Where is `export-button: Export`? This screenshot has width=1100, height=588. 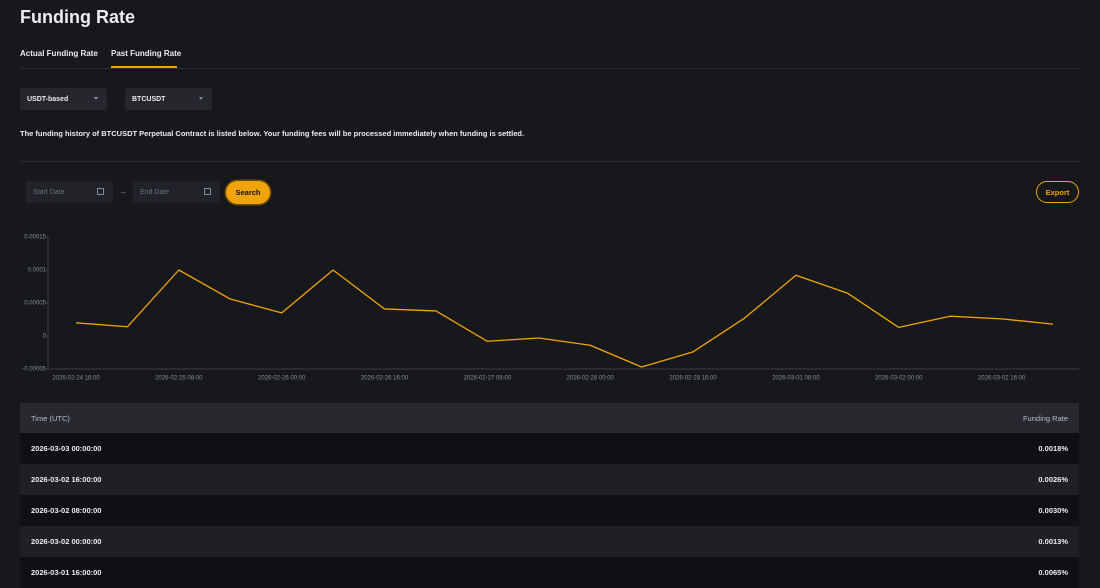 export-button: Export is located at coordinates (1057, 192).